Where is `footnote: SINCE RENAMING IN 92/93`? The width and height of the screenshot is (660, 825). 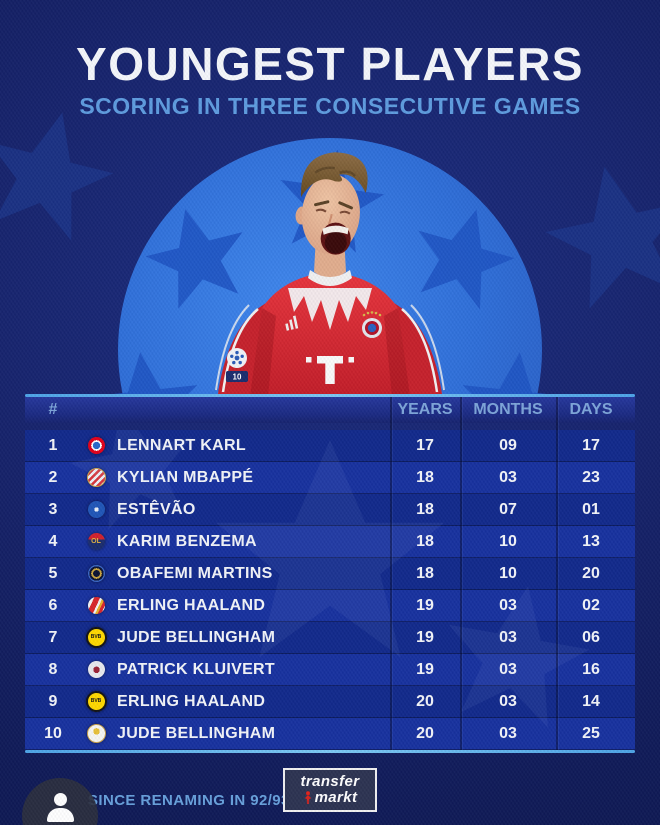
footnote: SINCE RENAMING IN 92/93 is located at coordinates (189, 800).